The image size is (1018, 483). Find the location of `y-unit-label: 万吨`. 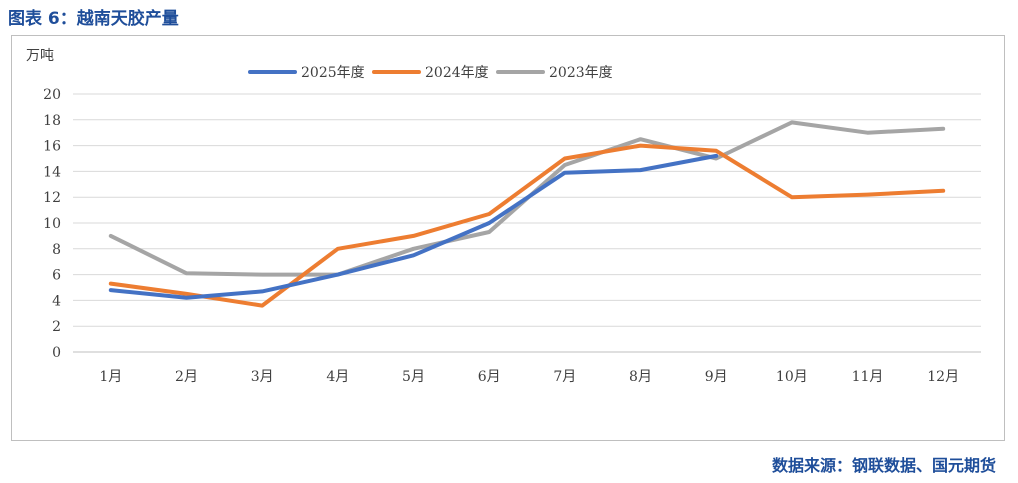

y-unit-label: 万吨 is located at coordinates (40, 56).